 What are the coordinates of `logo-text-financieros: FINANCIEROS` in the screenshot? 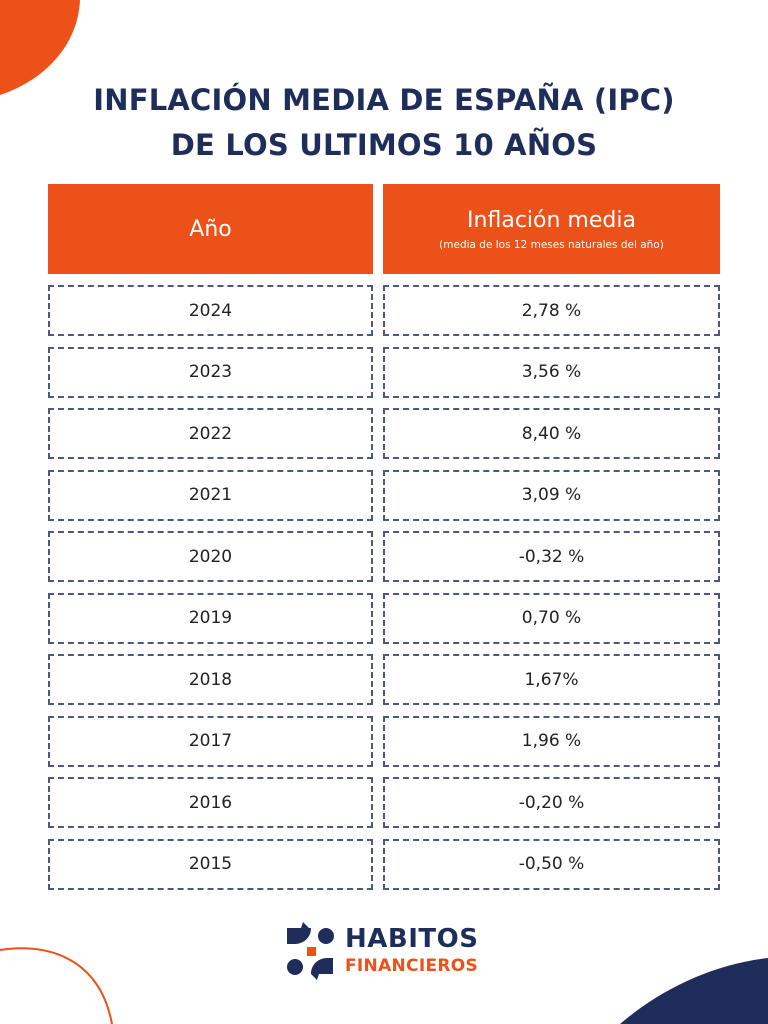 It's located at (412, 966).